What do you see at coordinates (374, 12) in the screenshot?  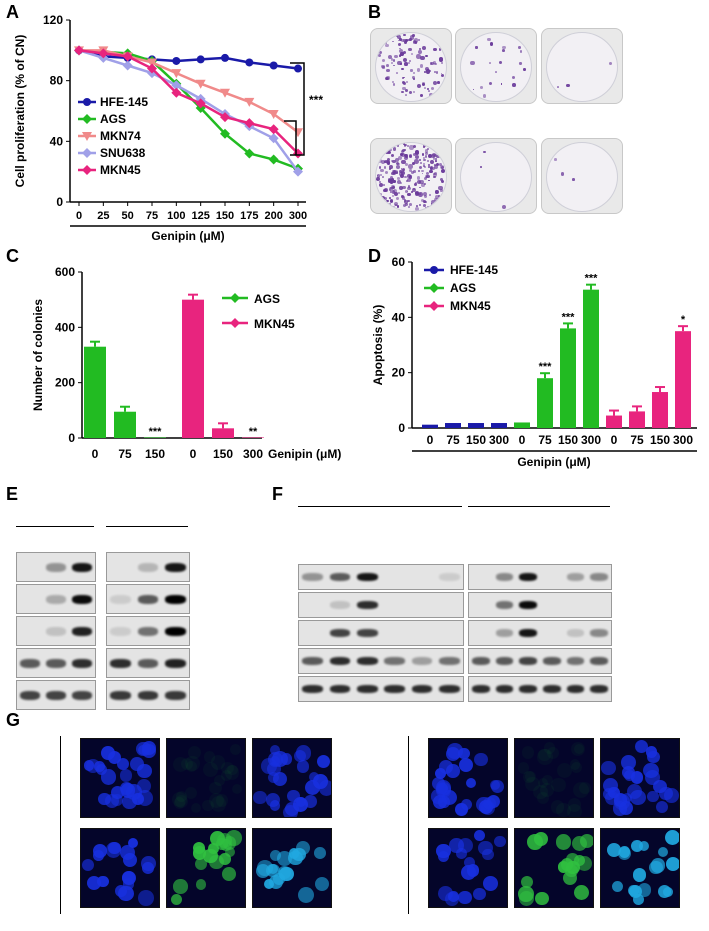 I see `panel-label-b: B` at bounding box center [374, 12].